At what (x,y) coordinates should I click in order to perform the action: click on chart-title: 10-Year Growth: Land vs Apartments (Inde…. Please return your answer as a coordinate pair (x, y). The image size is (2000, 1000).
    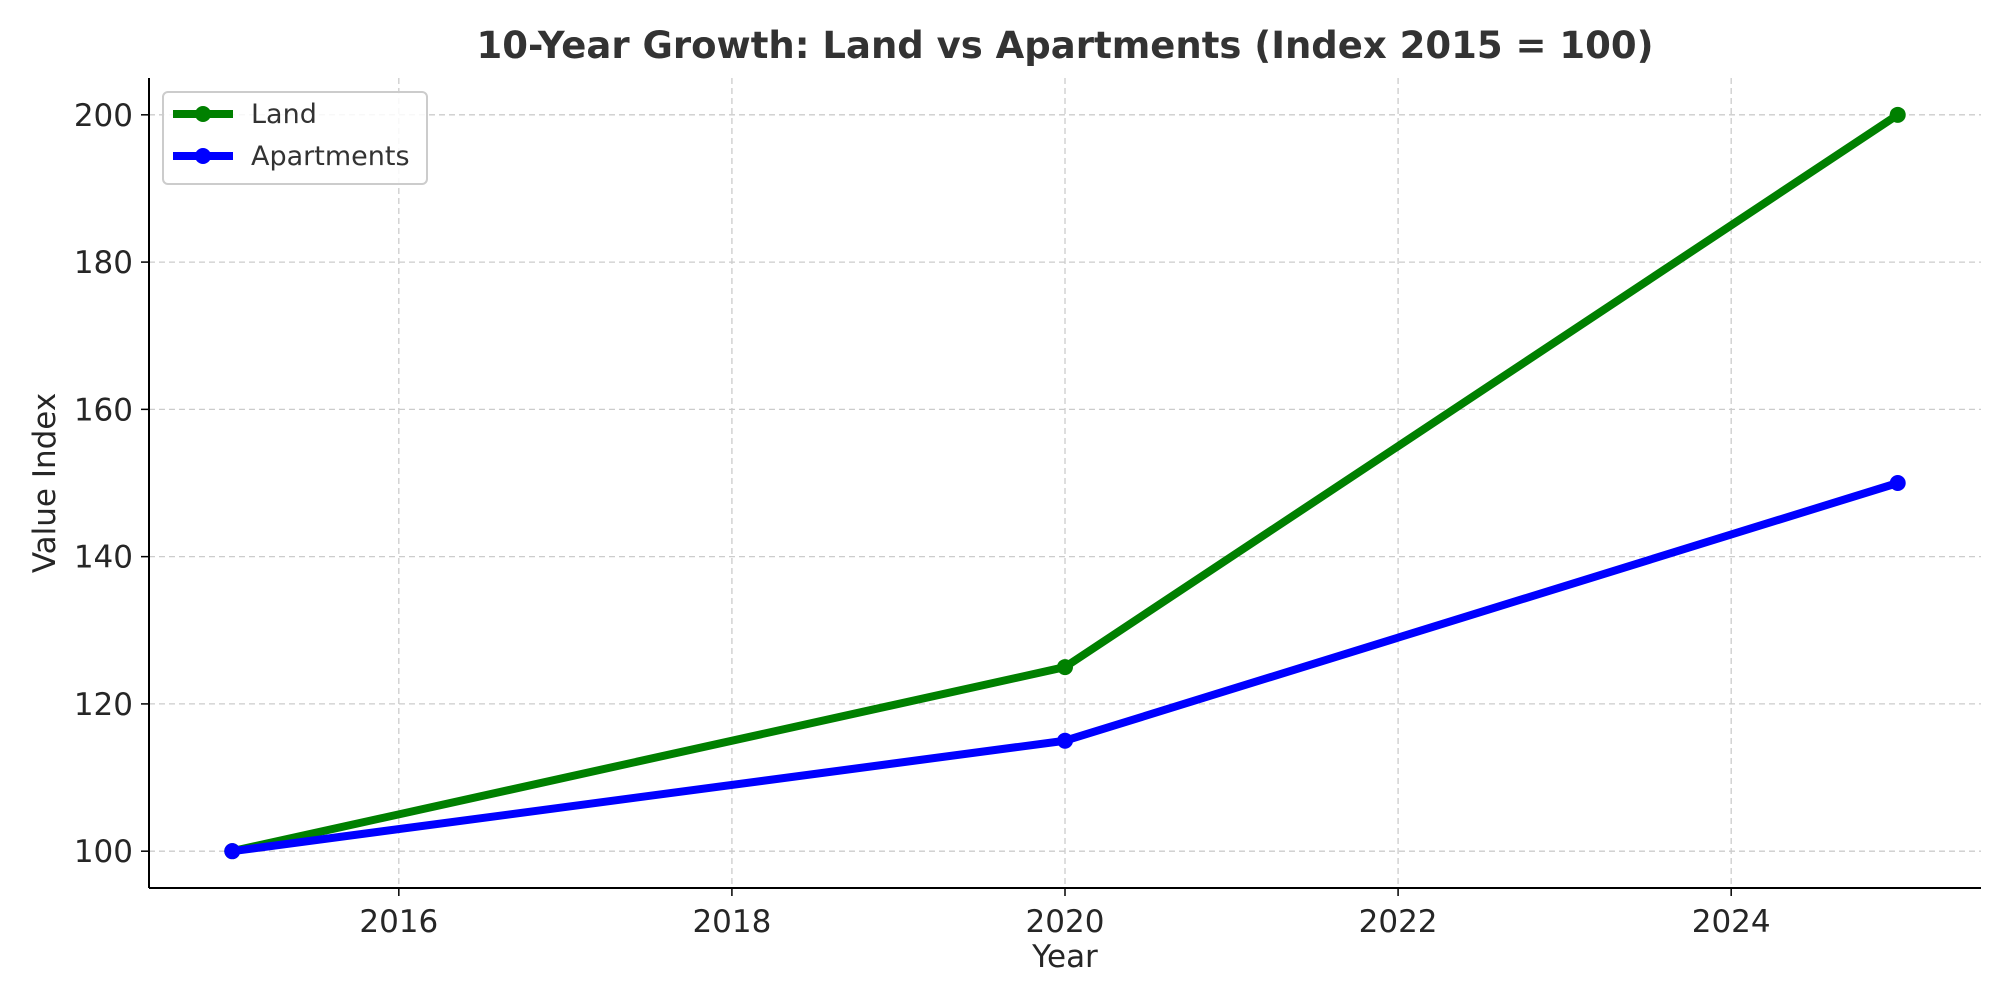
    Looking at the image, I should click on (1064, 45).